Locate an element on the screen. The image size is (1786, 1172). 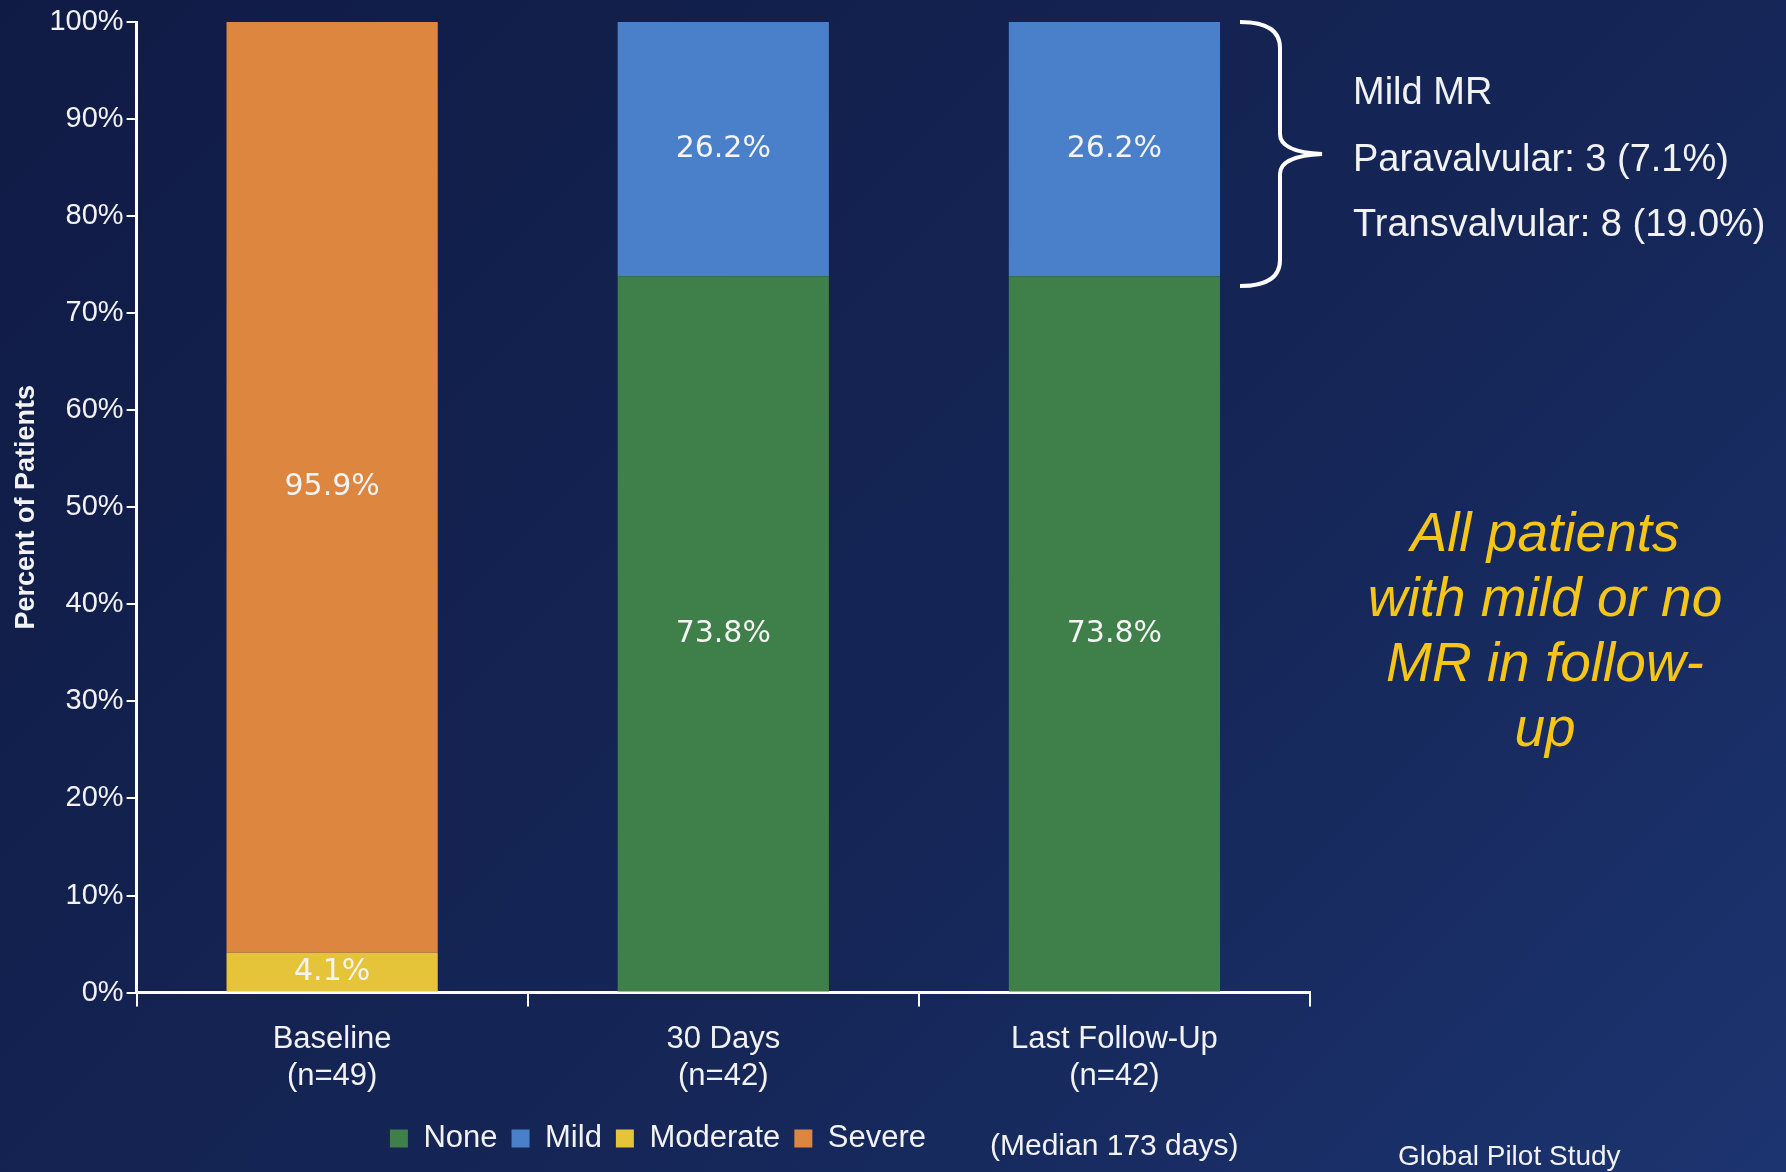
x-tick-label: Last Follow-Up (n=42) is located at coordinates (1114, 1055).